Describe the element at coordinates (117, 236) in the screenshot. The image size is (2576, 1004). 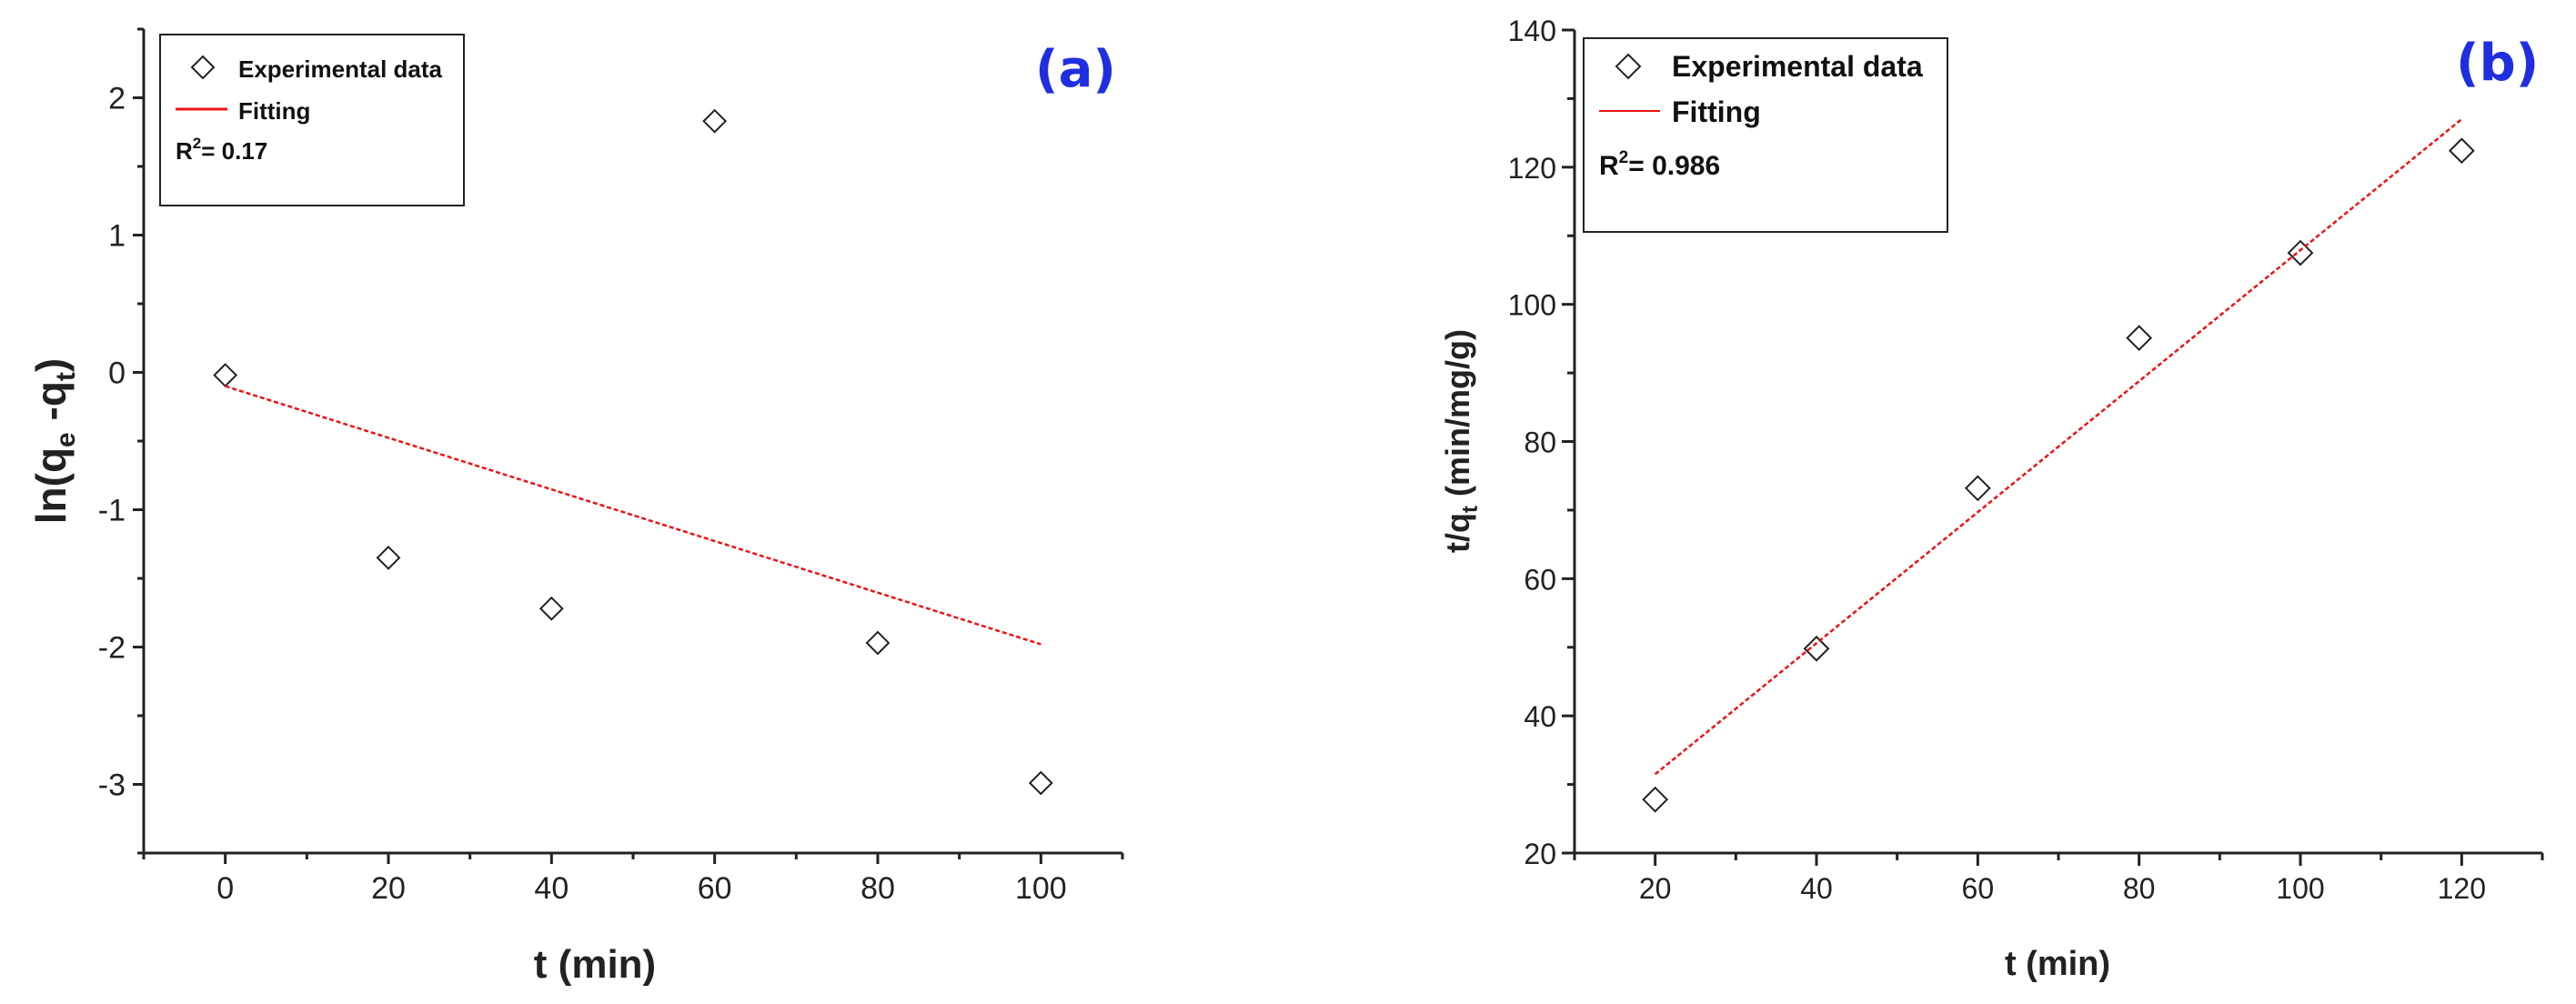
I see `y-tick-label: 1` at that location.